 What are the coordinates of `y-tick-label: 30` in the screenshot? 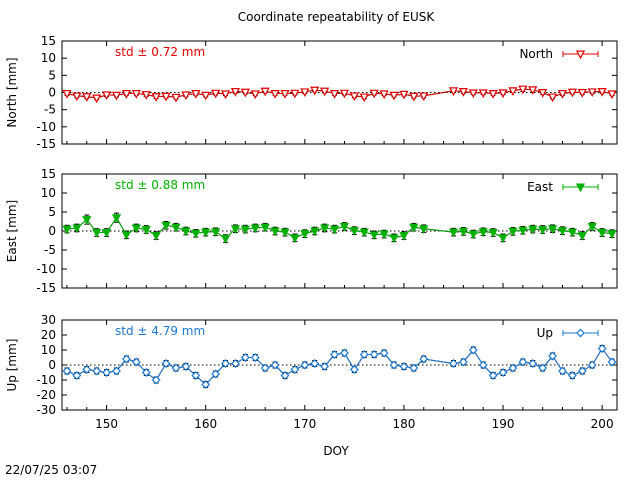 It's located at (48, 320).